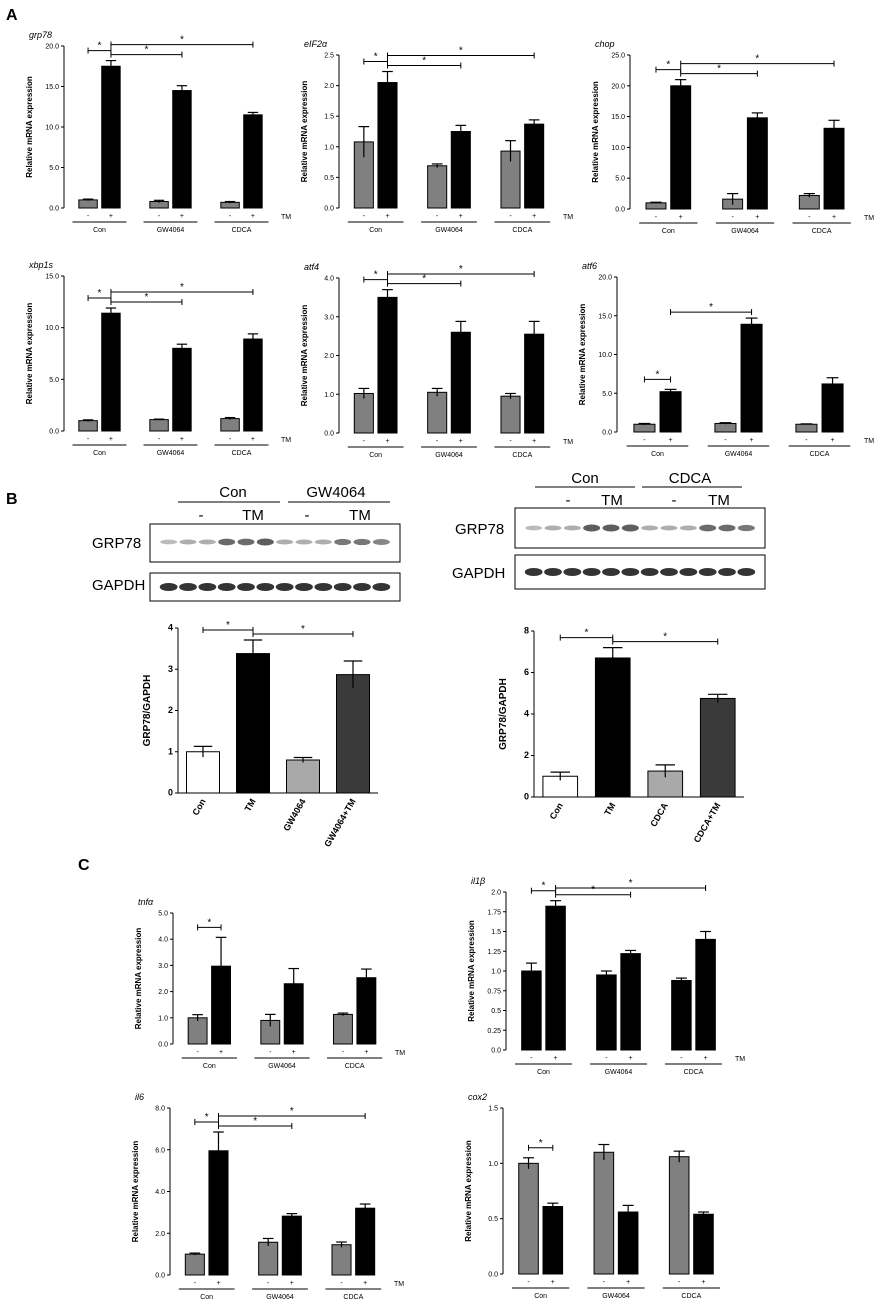  What do you see at coordinates (493, 1219) in the screenshot?
I see `y-tick-label: 0.5` at bounding box center [493, 1219].